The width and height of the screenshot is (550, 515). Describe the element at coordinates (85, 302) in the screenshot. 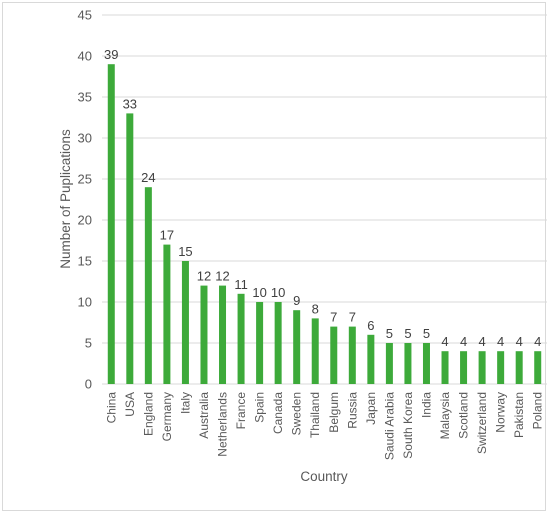

I see `y-tick-label: 10` at that location.